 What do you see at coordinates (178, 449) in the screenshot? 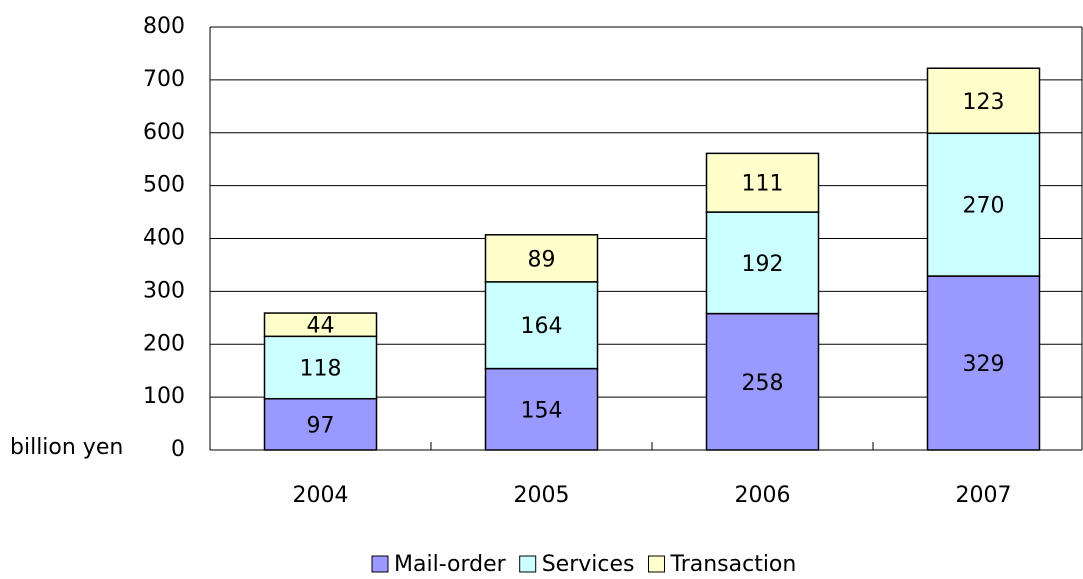
I see `y-tick-label: 0` at bounding box center [178, 449].